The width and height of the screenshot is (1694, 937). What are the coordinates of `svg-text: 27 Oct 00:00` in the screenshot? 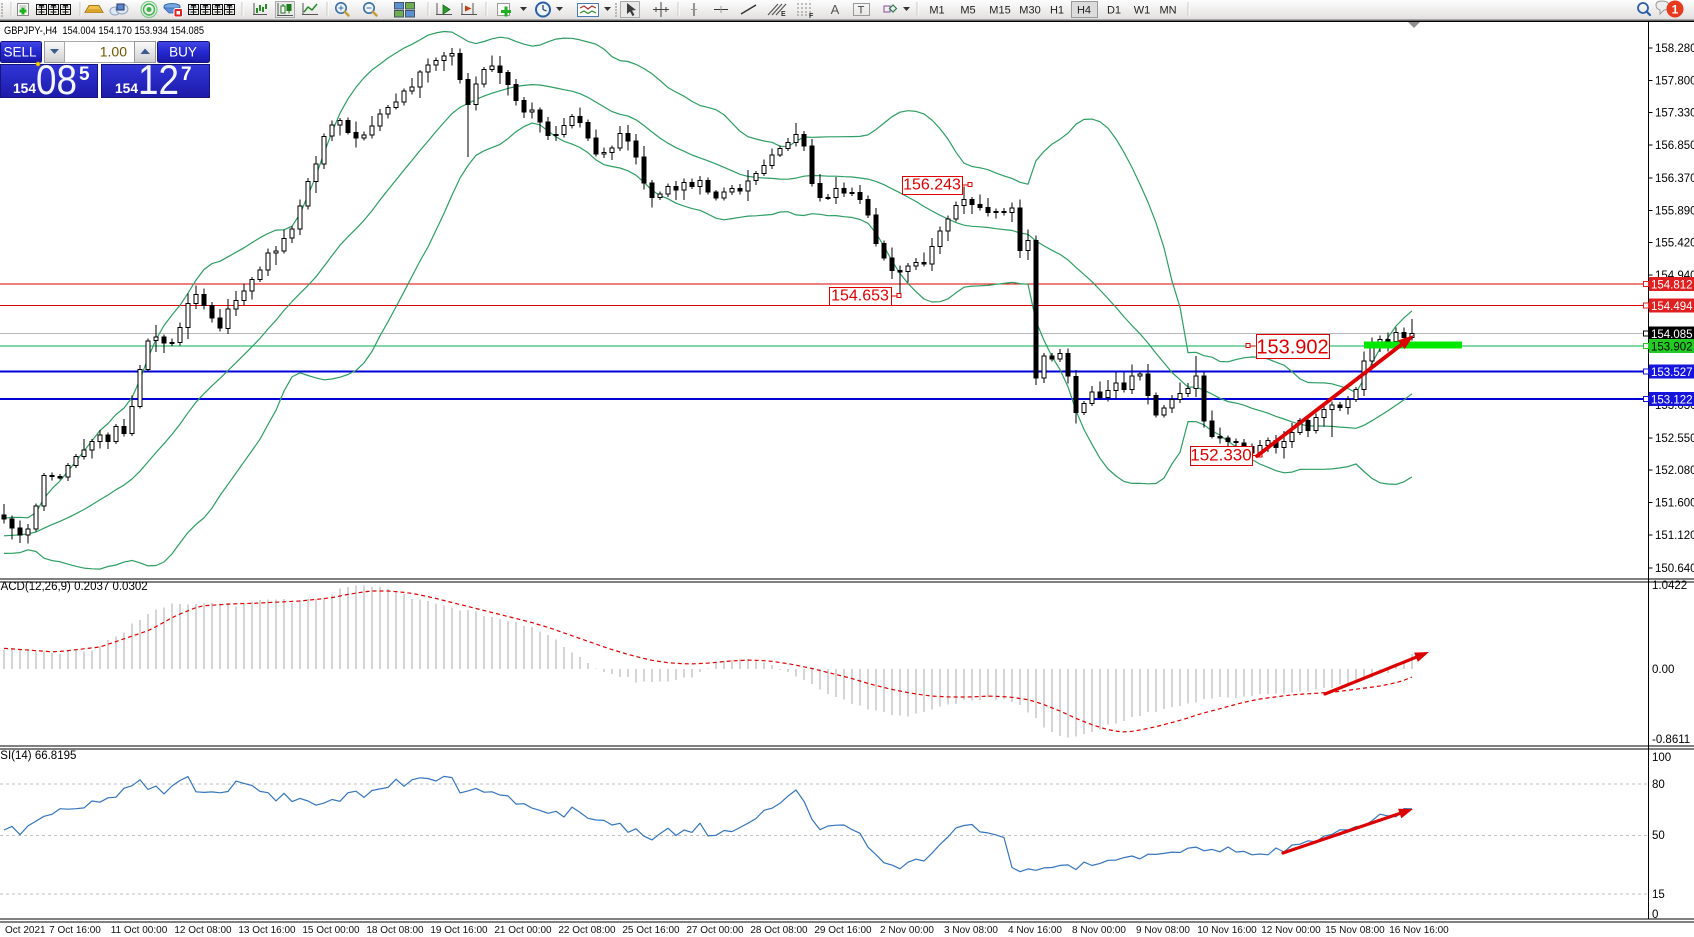 It's located at (715, 930).